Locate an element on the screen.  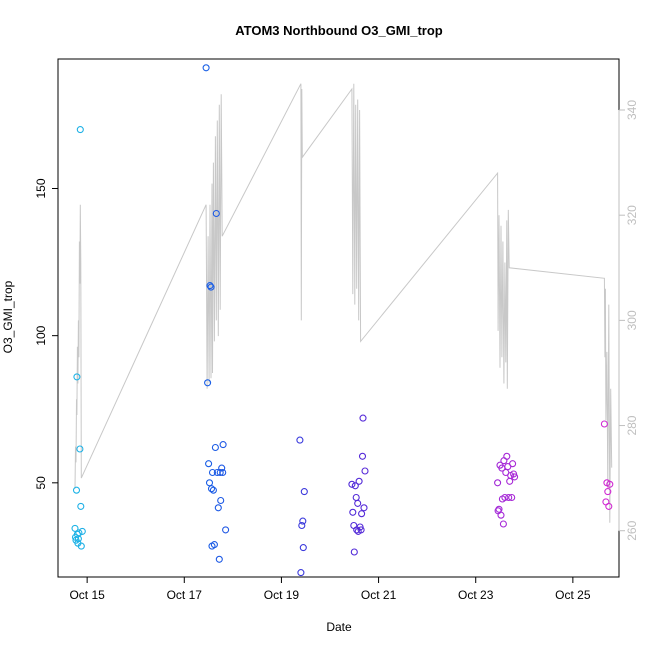
y-tick-label: 50 is located at coordinates (41, 483).